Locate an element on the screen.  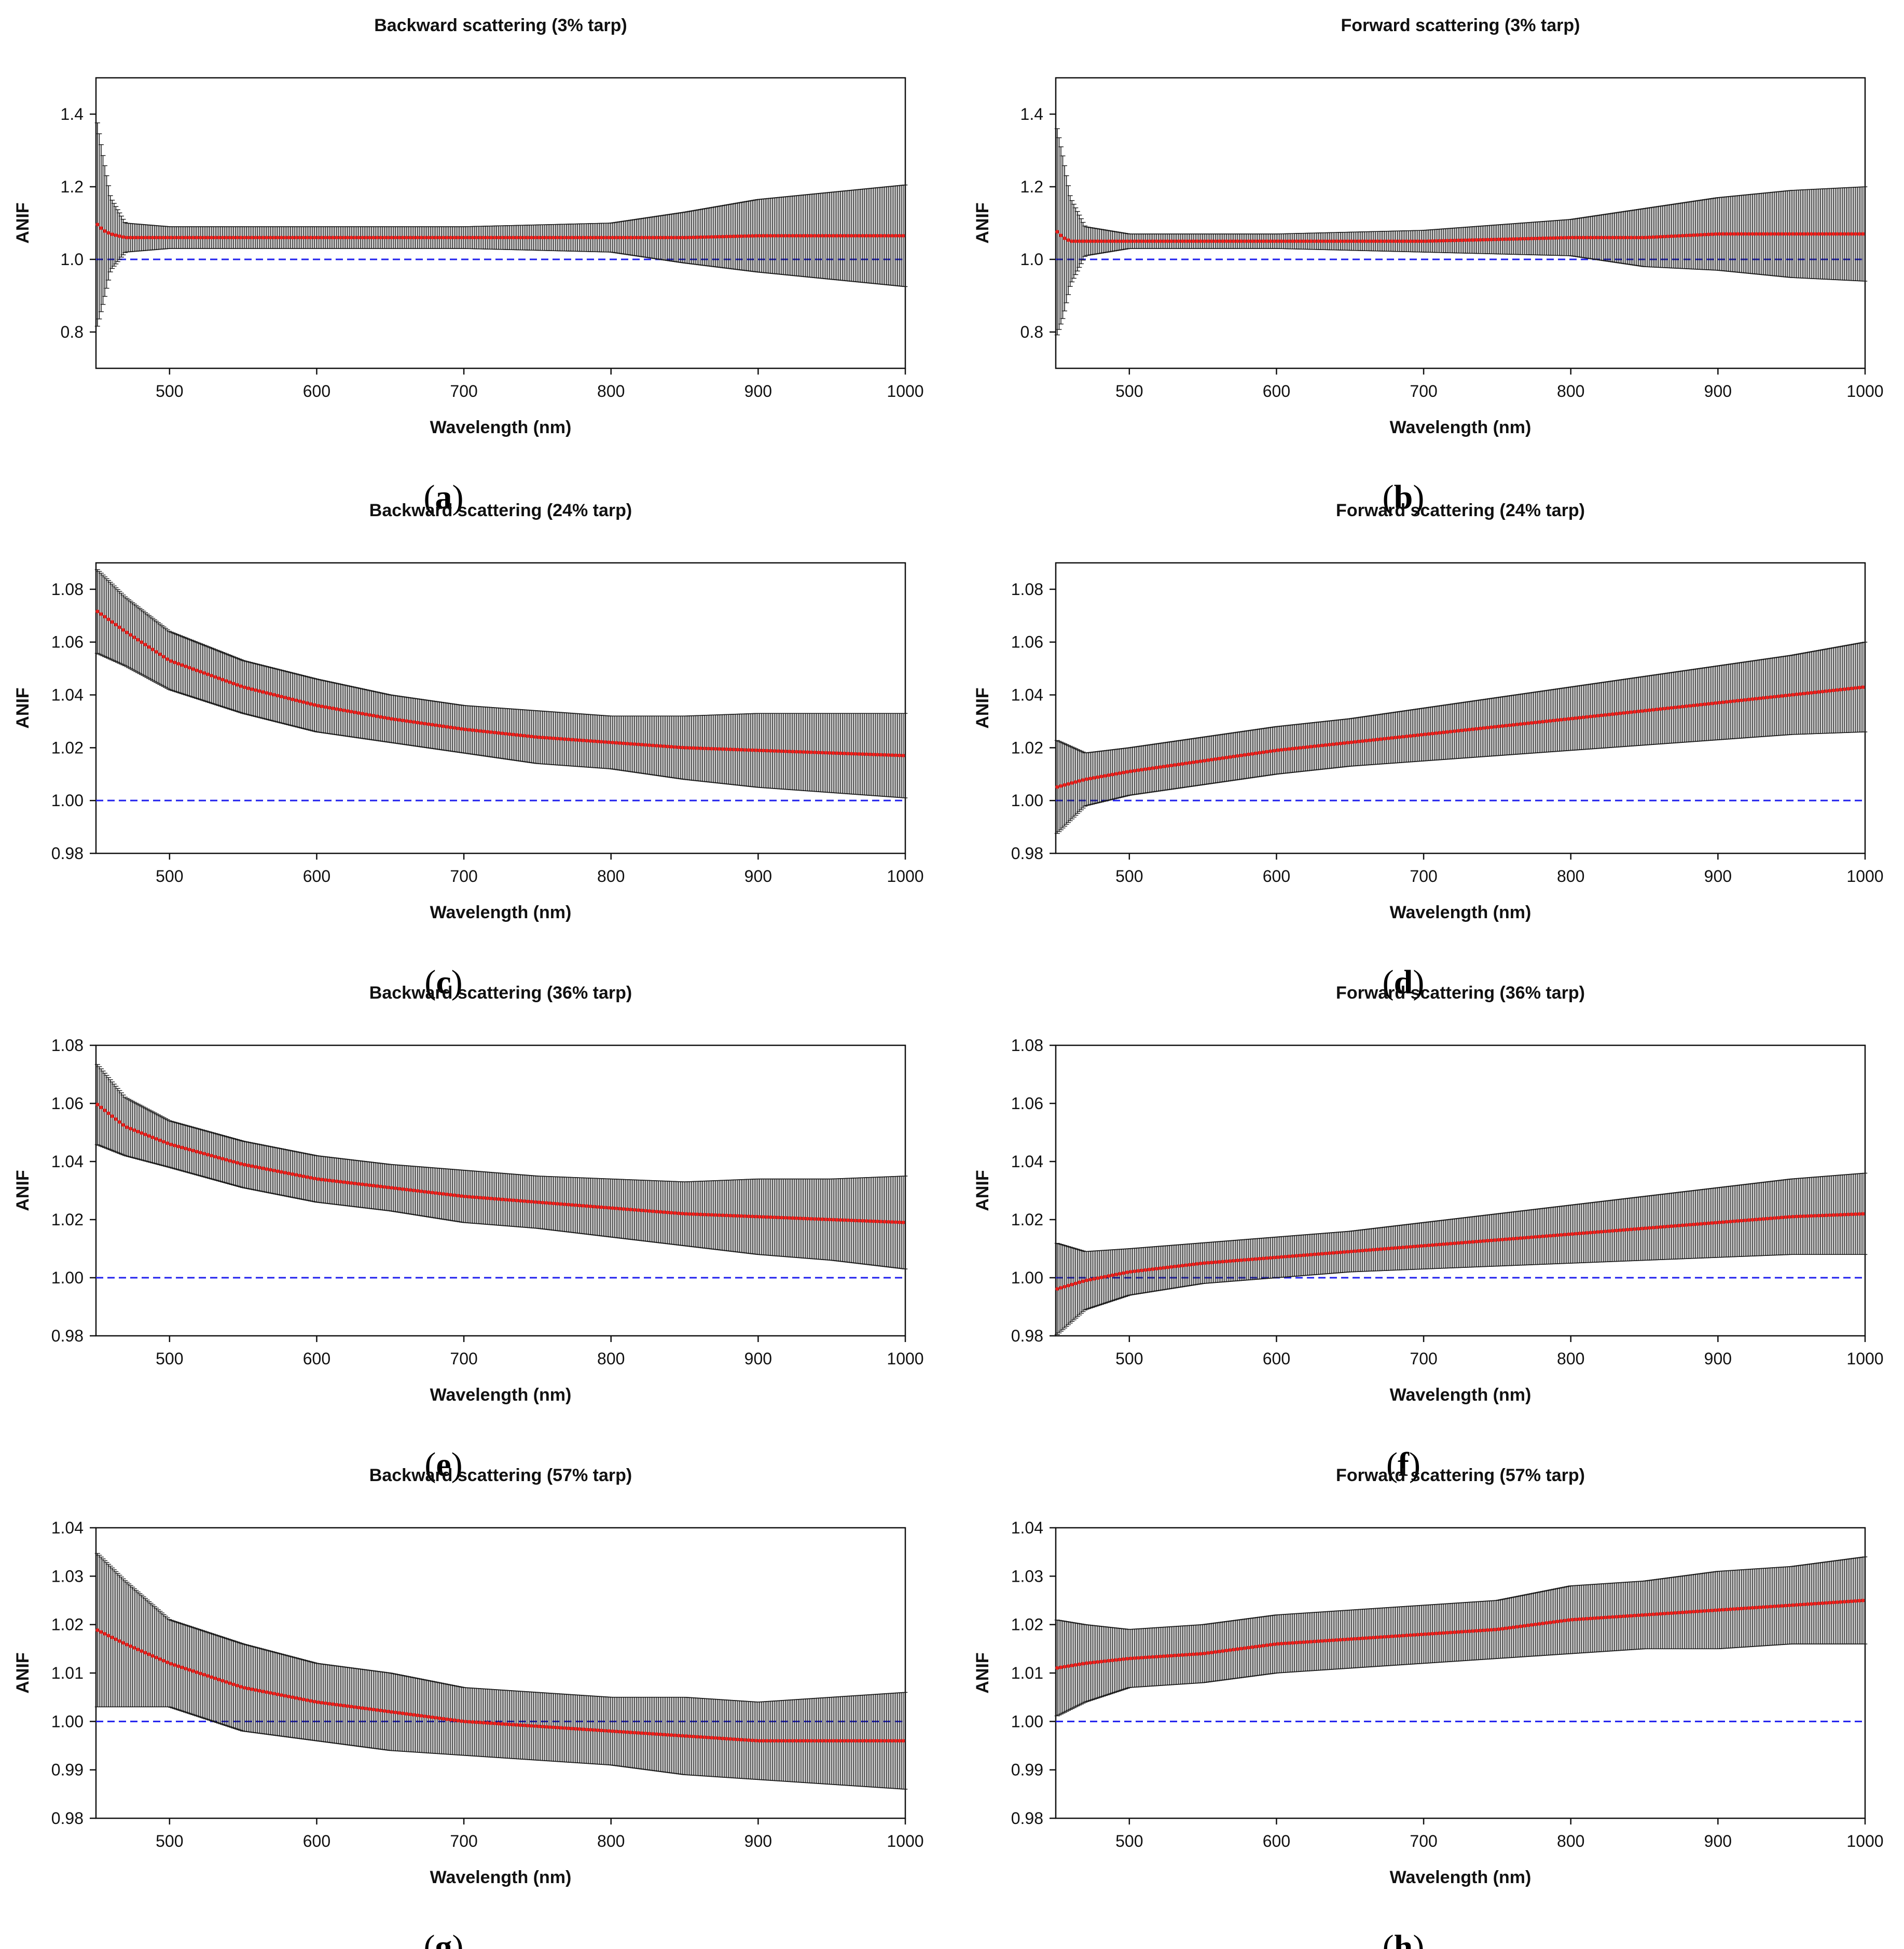
x-tick-label: 700 is located at coordinates (463, 391).